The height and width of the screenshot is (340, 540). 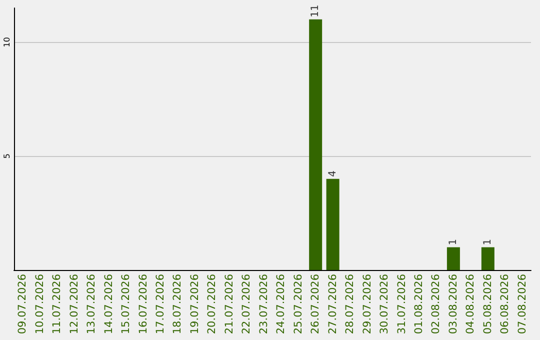 I want to click on x-tick-label: 21.07.2026, so click(x=229, y=304).